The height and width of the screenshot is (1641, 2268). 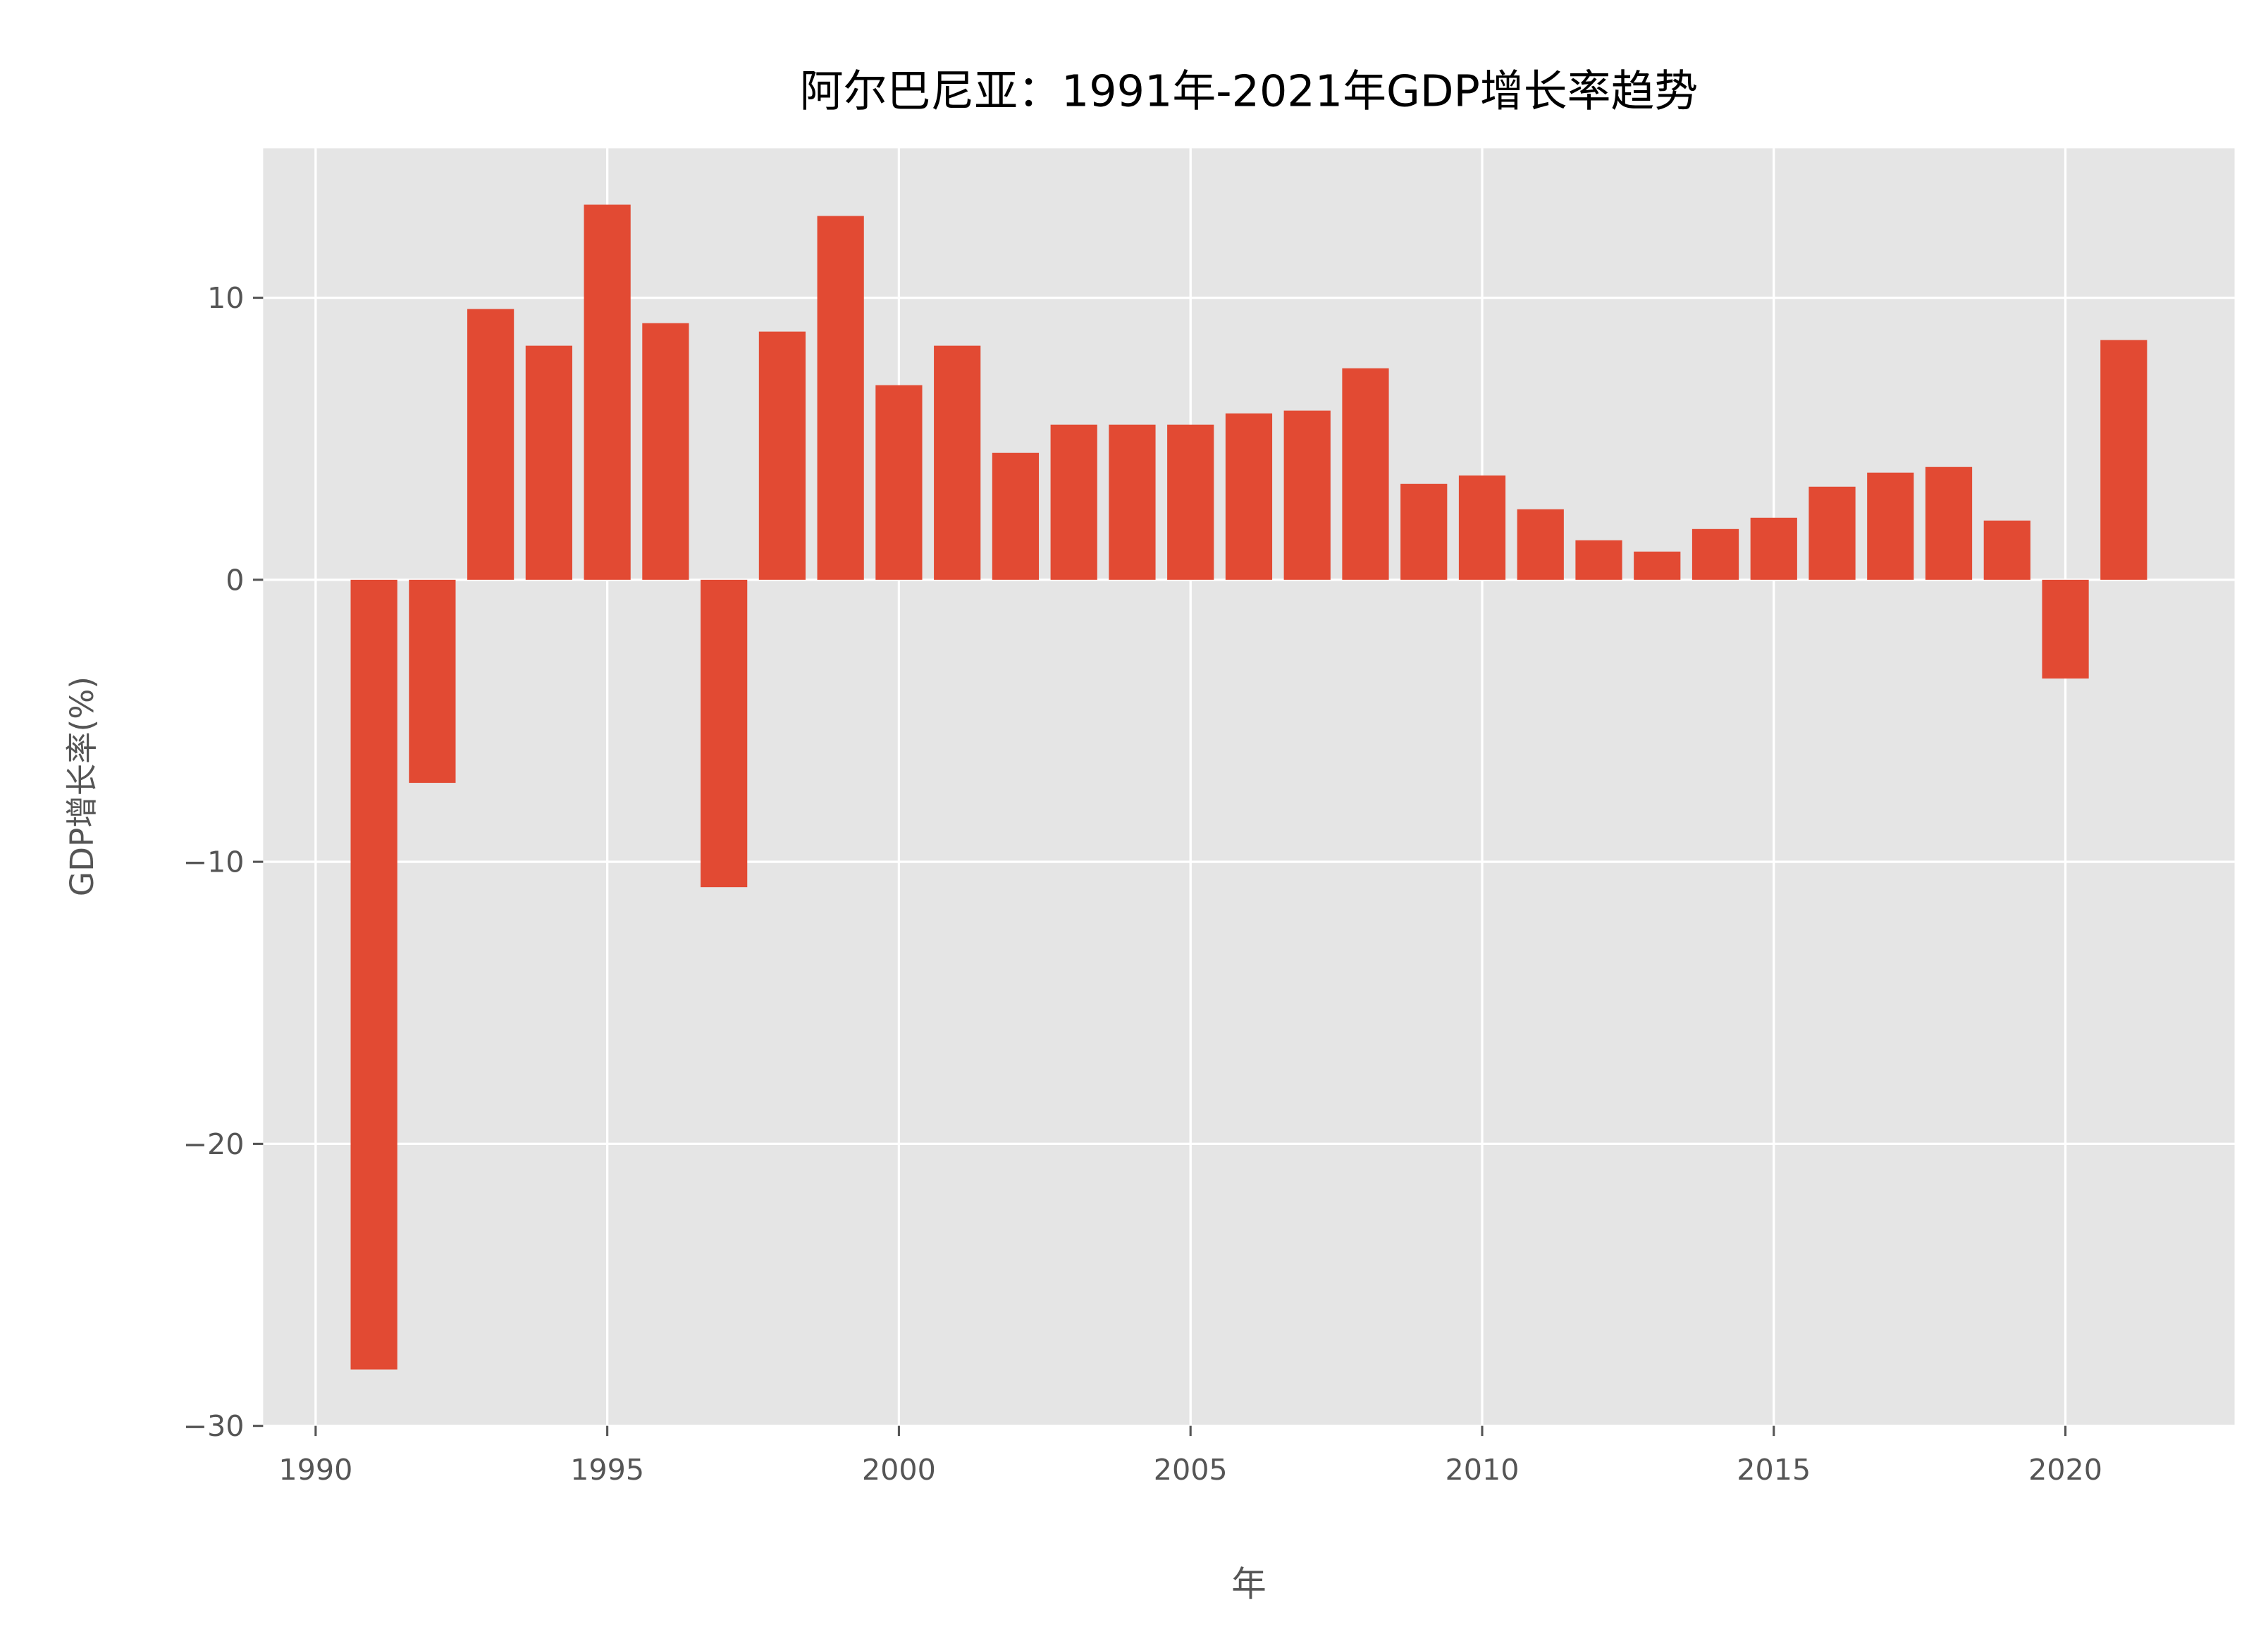 What do you see at coordinates (1132, 502) in the screenshot?
I see `bar-2004` at bounding box center [1132, 502].